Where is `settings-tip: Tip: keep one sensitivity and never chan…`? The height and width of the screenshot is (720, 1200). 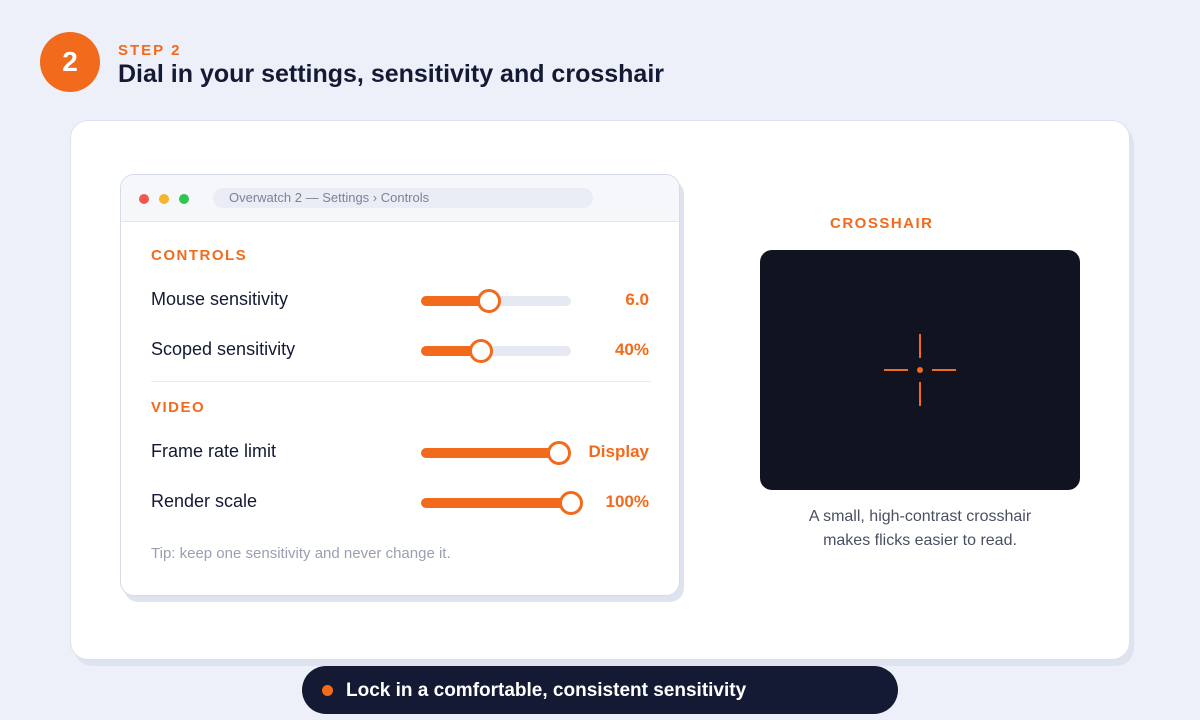 settings-tip: Tip: keep one sensitivity and never chan… is located at coordinates (301, 553).